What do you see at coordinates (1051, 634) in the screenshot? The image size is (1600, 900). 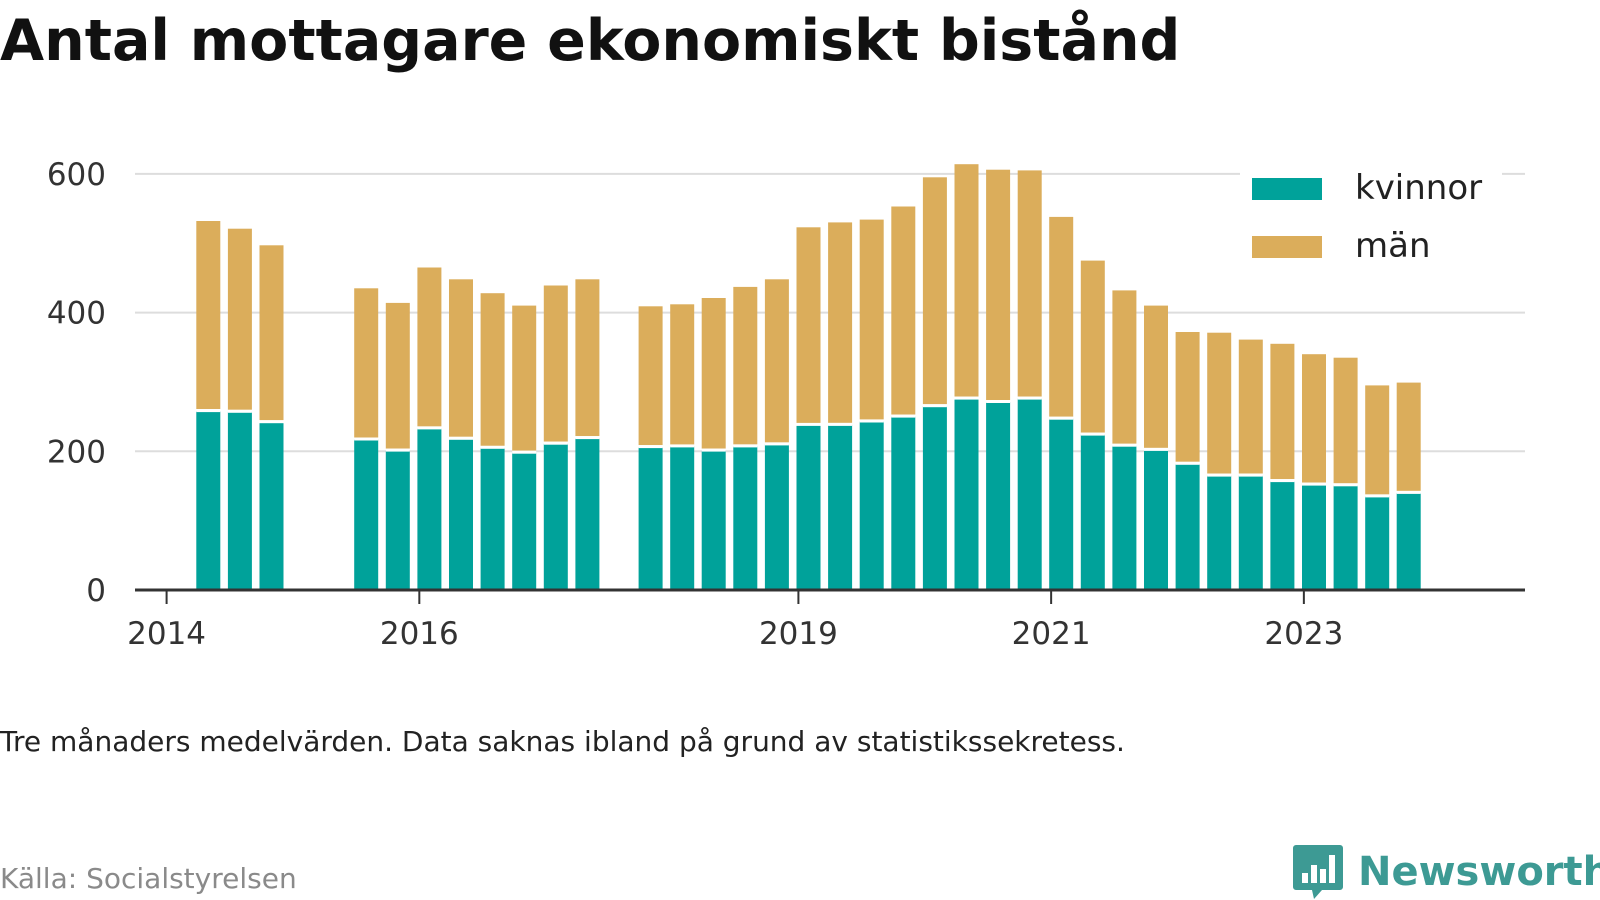 I see `x-tick-label: 2021` at bounding box center [1051, 634].